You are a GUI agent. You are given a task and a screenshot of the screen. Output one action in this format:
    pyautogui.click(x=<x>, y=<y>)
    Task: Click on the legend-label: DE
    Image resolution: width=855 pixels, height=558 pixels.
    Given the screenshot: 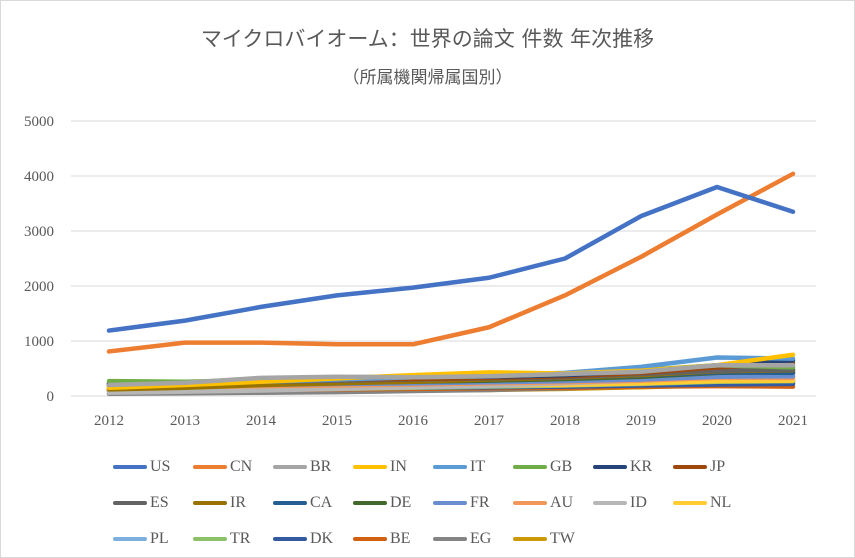 What is the action you would take?
    pyautogui.click(x=401, y=502)
    